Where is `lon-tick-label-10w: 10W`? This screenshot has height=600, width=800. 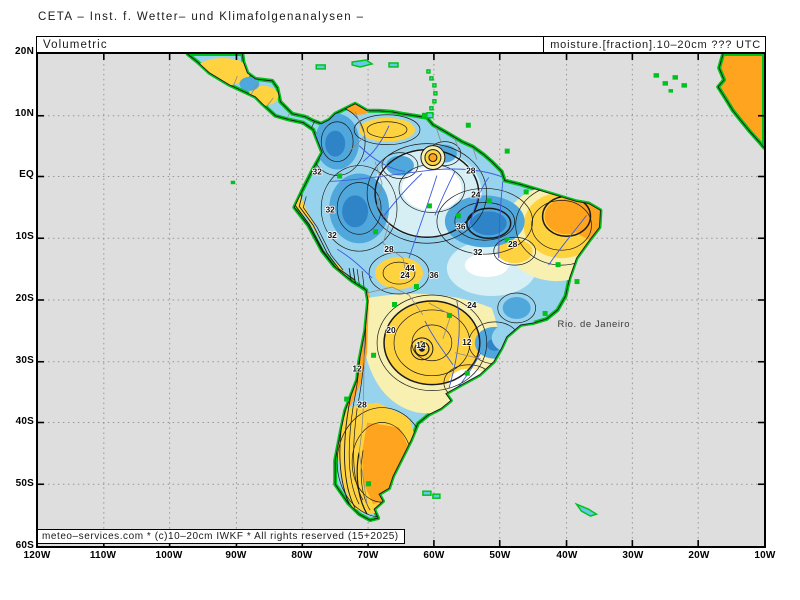
lon-tick-label-10w: 10W is located at coordinates (765, 555).